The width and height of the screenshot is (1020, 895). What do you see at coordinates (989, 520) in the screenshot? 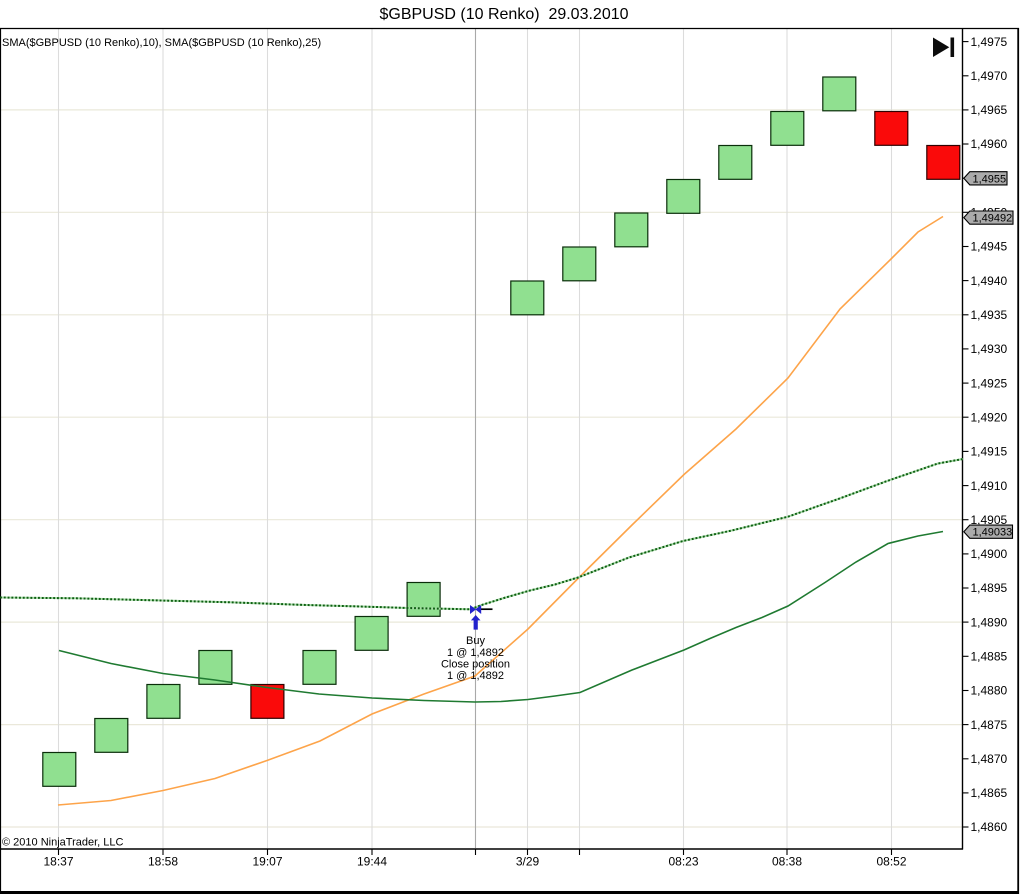
I see `svg-text: 1,4905` at bounding box center [989, 520].